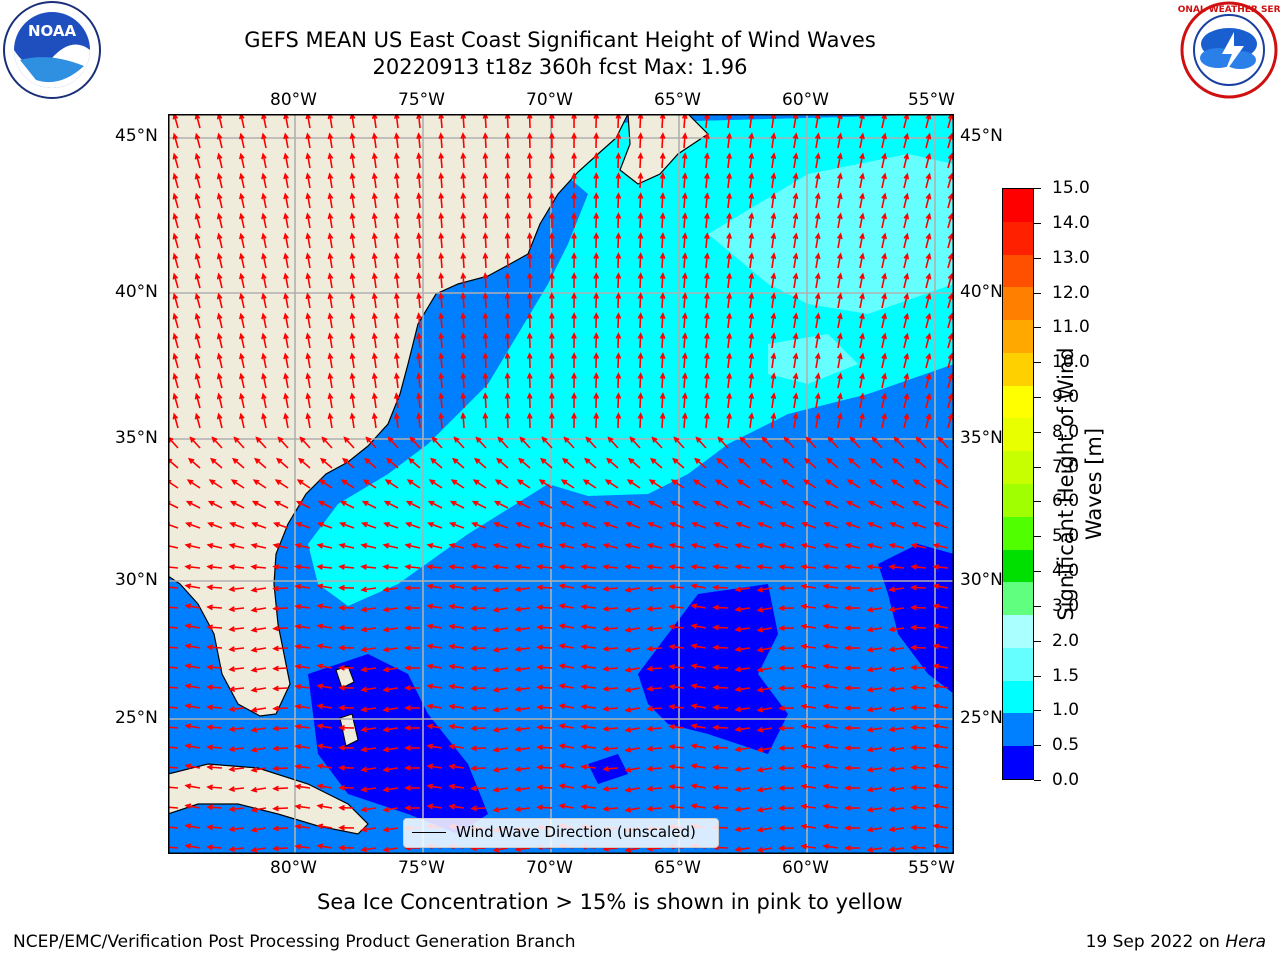 This screenshot has height=960, width=1280. I want to click on colorbar-tick-label: 0.5, so click(1066, 745).